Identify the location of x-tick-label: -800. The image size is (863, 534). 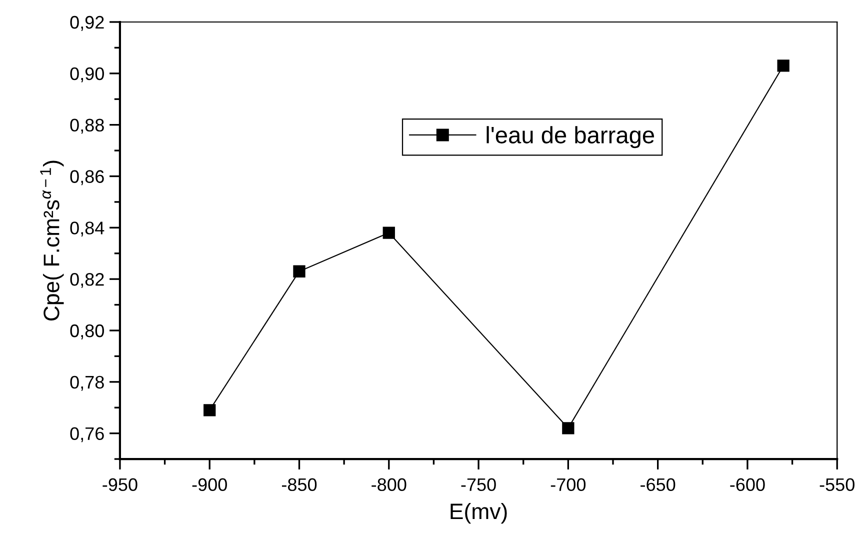
(389, 485).